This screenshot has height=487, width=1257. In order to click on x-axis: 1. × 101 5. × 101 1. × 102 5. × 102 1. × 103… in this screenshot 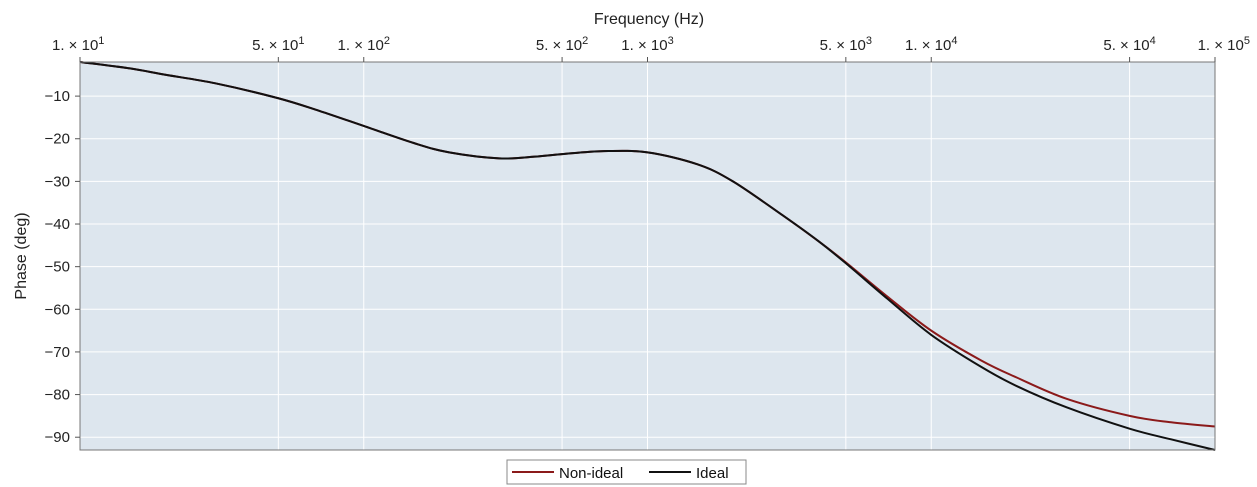, I will do `click(651, 48)`.